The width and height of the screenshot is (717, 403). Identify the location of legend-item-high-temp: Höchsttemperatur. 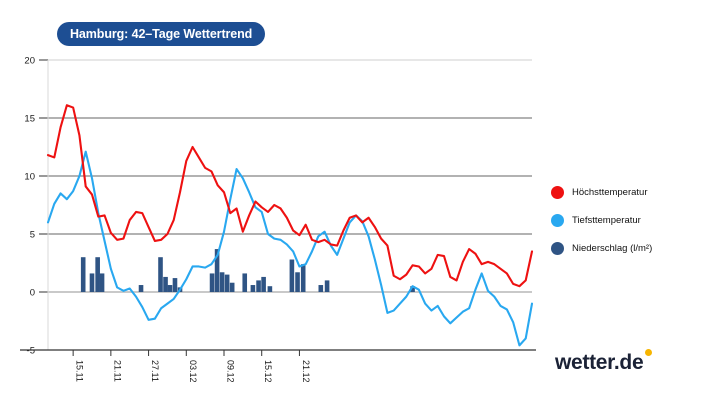
(631, 192).